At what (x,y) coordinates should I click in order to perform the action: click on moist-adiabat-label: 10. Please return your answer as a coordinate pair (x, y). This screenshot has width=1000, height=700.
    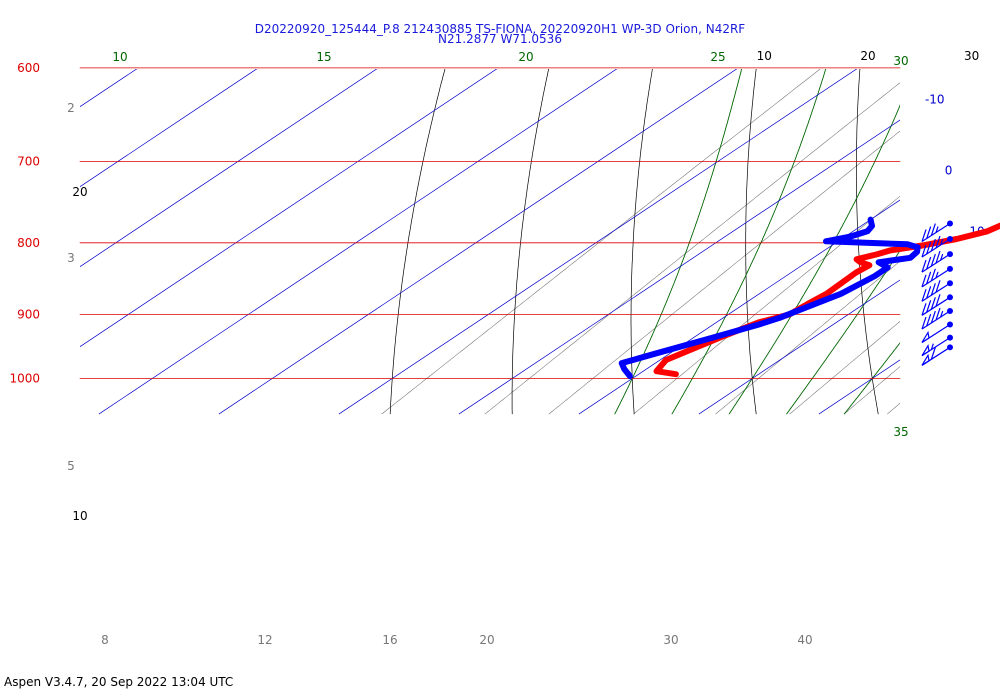
    Looking at the image, I should click on (119, 57).